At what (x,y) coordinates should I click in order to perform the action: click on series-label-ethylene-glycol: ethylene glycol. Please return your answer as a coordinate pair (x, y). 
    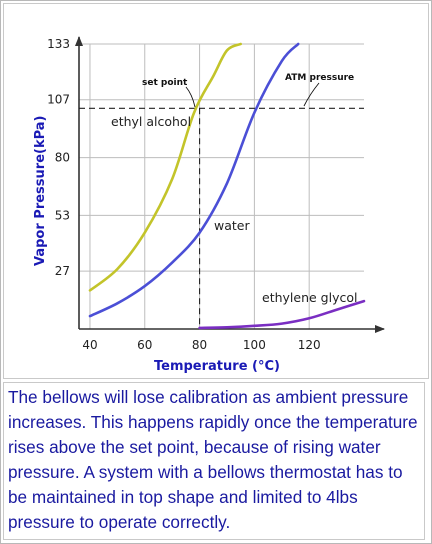
    Looking at the image, I should click on (309, 297).